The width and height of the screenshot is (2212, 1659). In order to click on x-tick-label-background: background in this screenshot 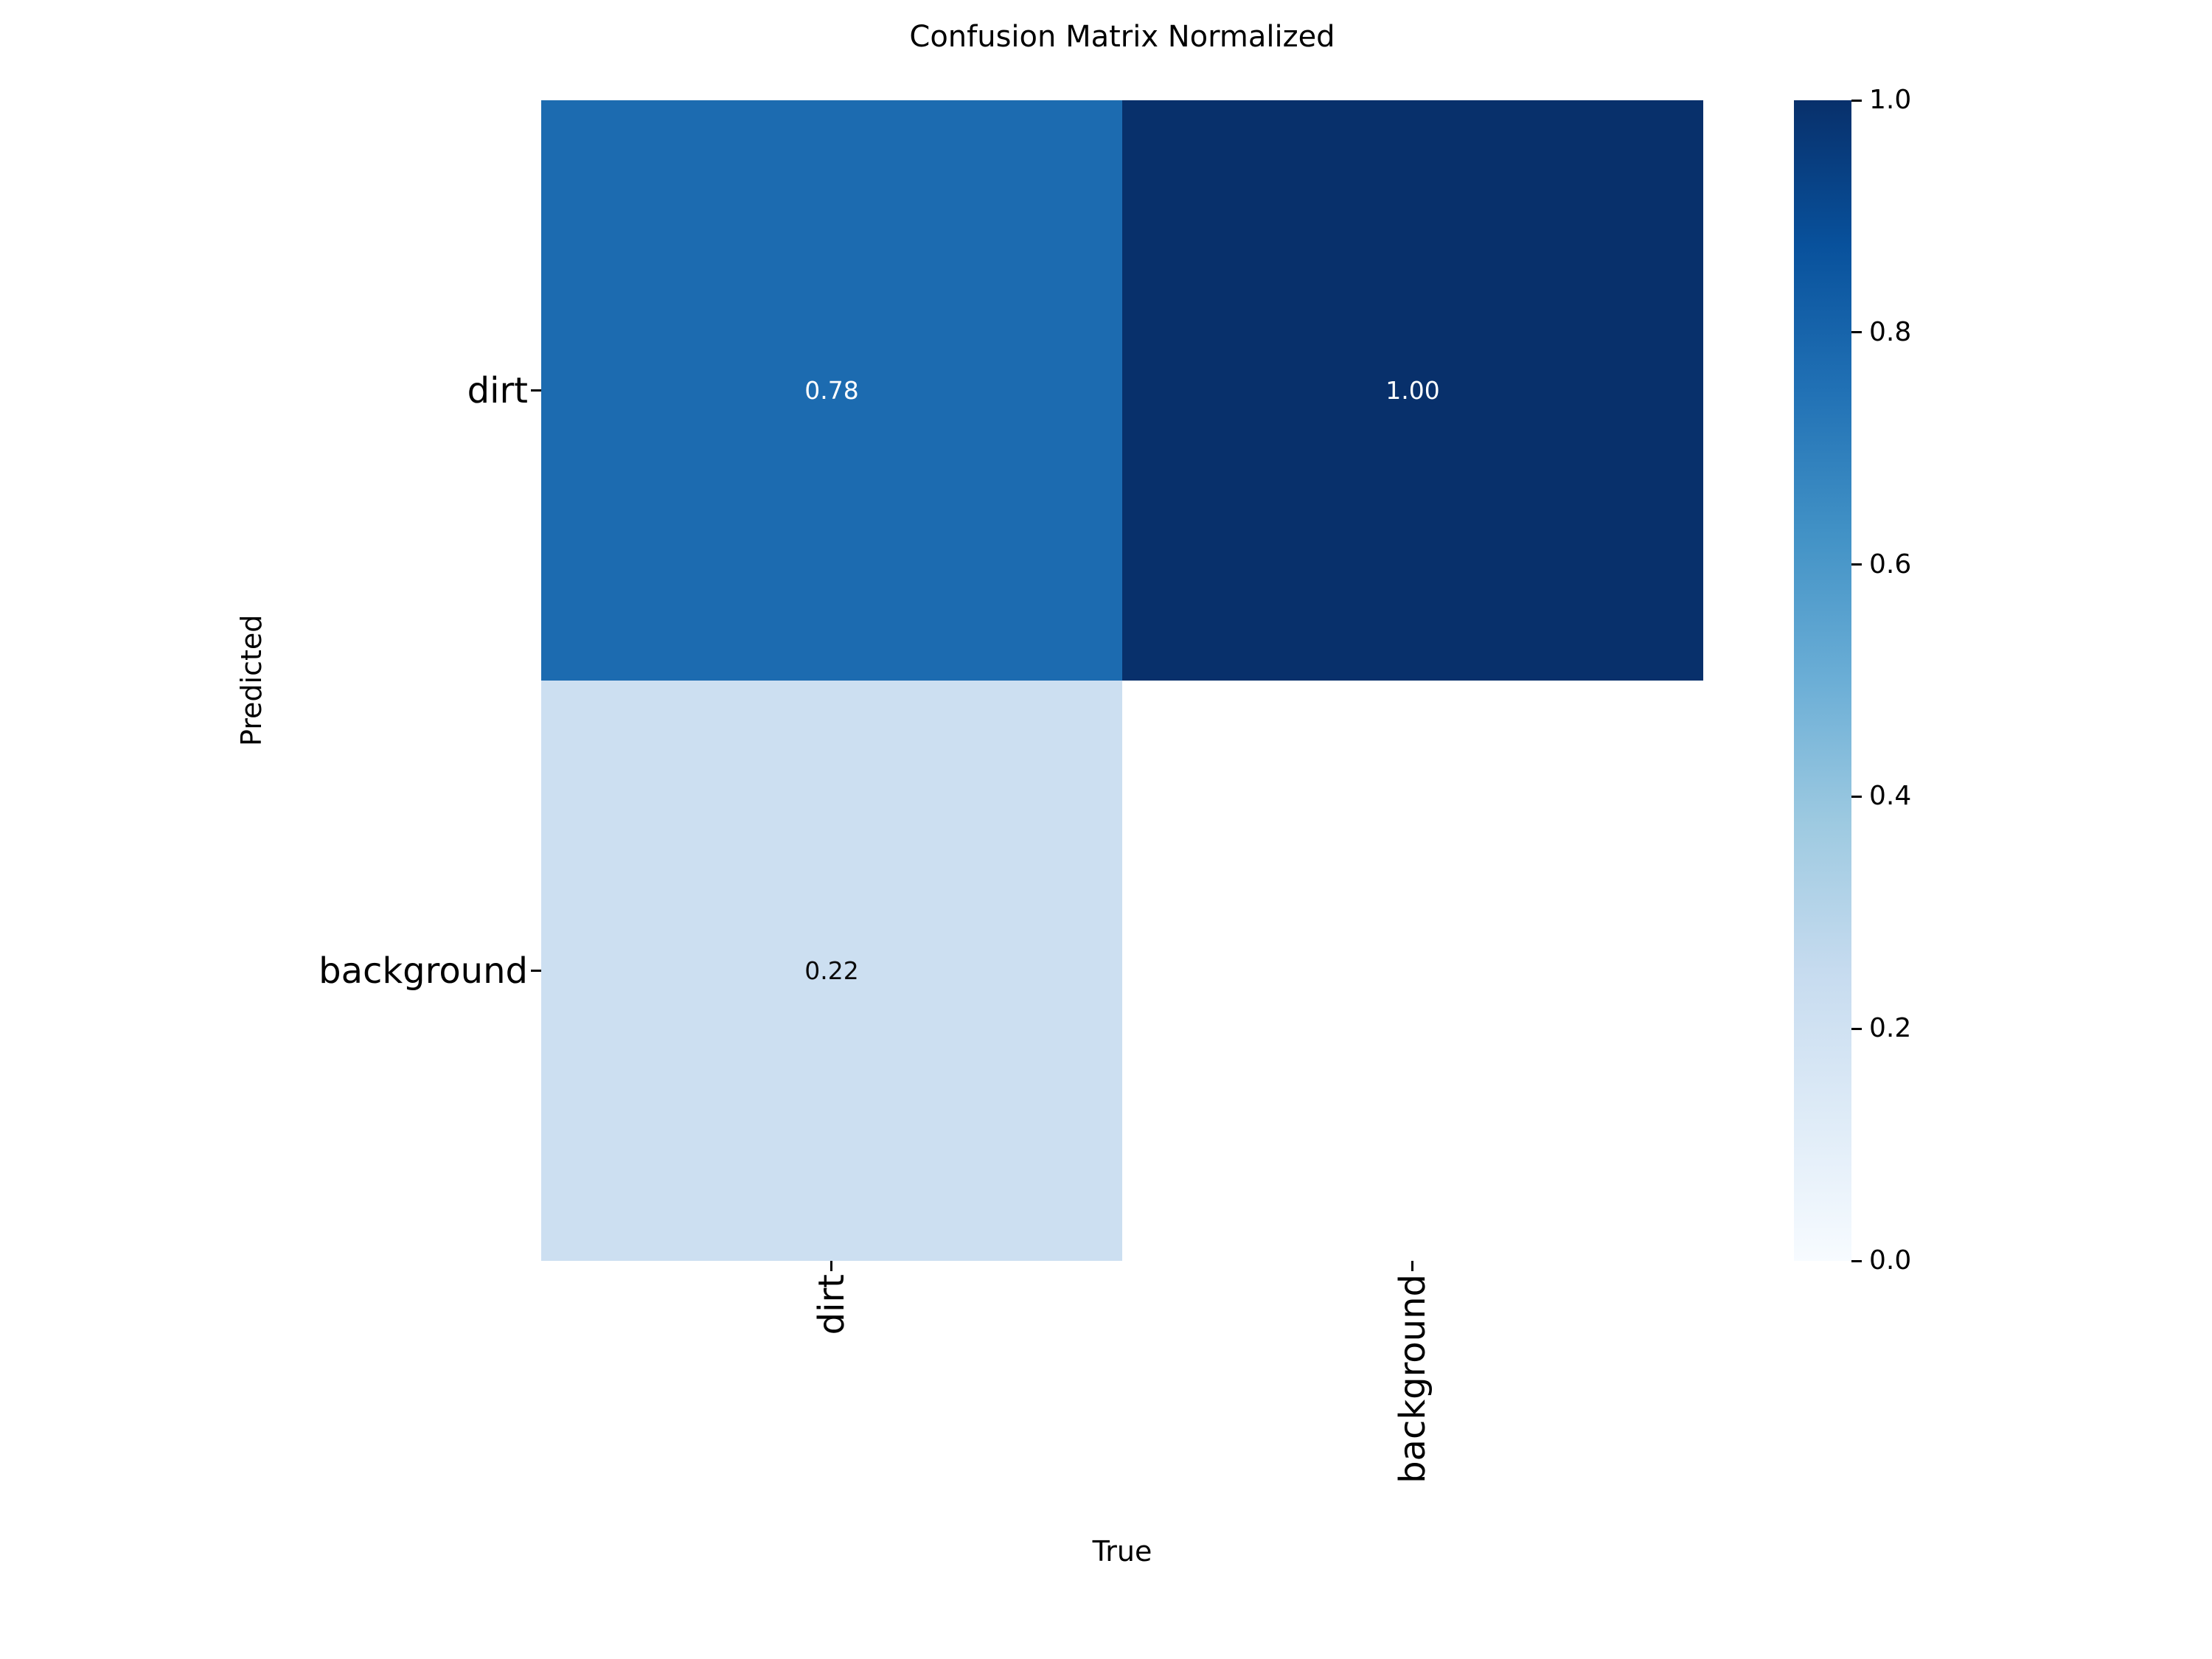, I will do `click(1412, 1379)`.